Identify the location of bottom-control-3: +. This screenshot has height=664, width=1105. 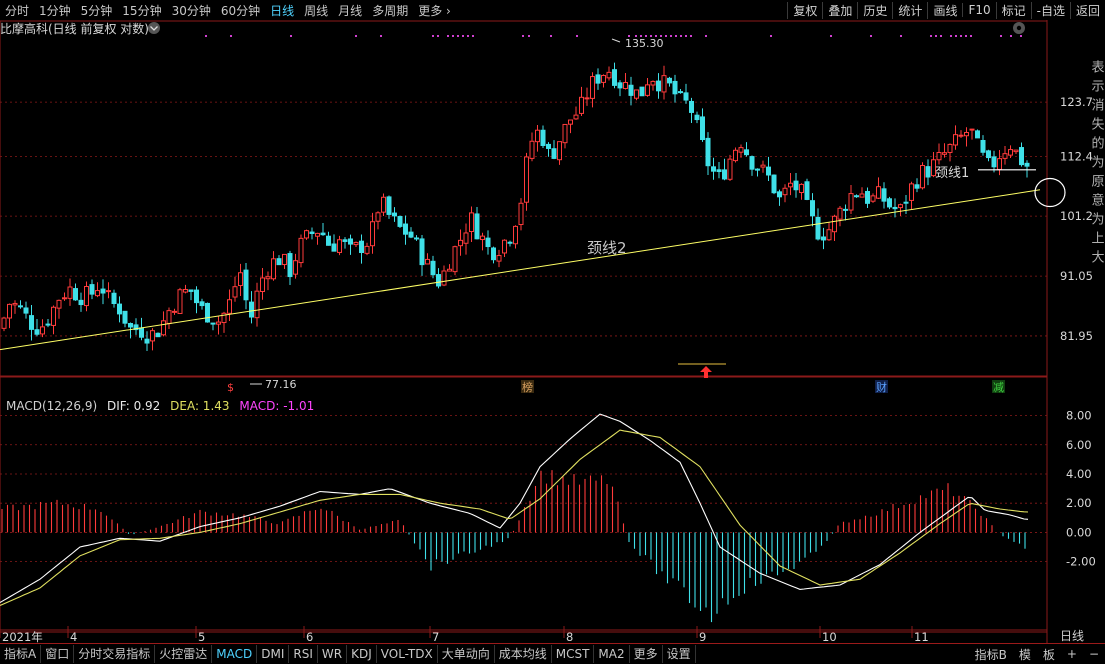
(1071, 654).